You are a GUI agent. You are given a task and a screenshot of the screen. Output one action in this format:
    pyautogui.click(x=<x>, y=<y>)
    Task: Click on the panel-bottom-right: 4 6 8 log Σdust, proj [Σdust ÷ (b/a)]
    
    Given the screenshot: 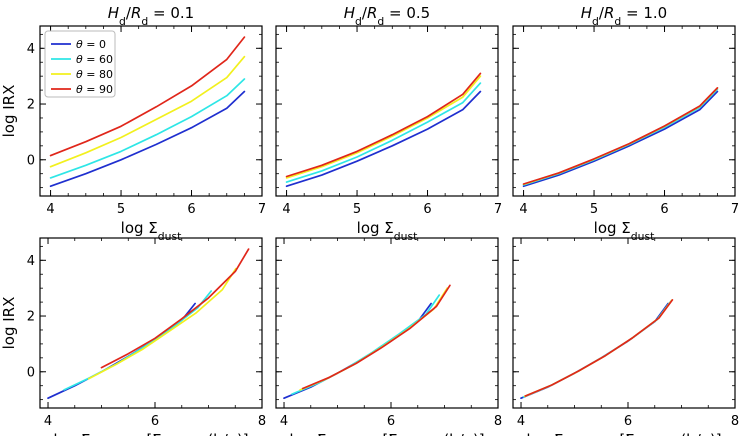 What is the action you would take?
    pyautogui.click(x=625, y=336)
    